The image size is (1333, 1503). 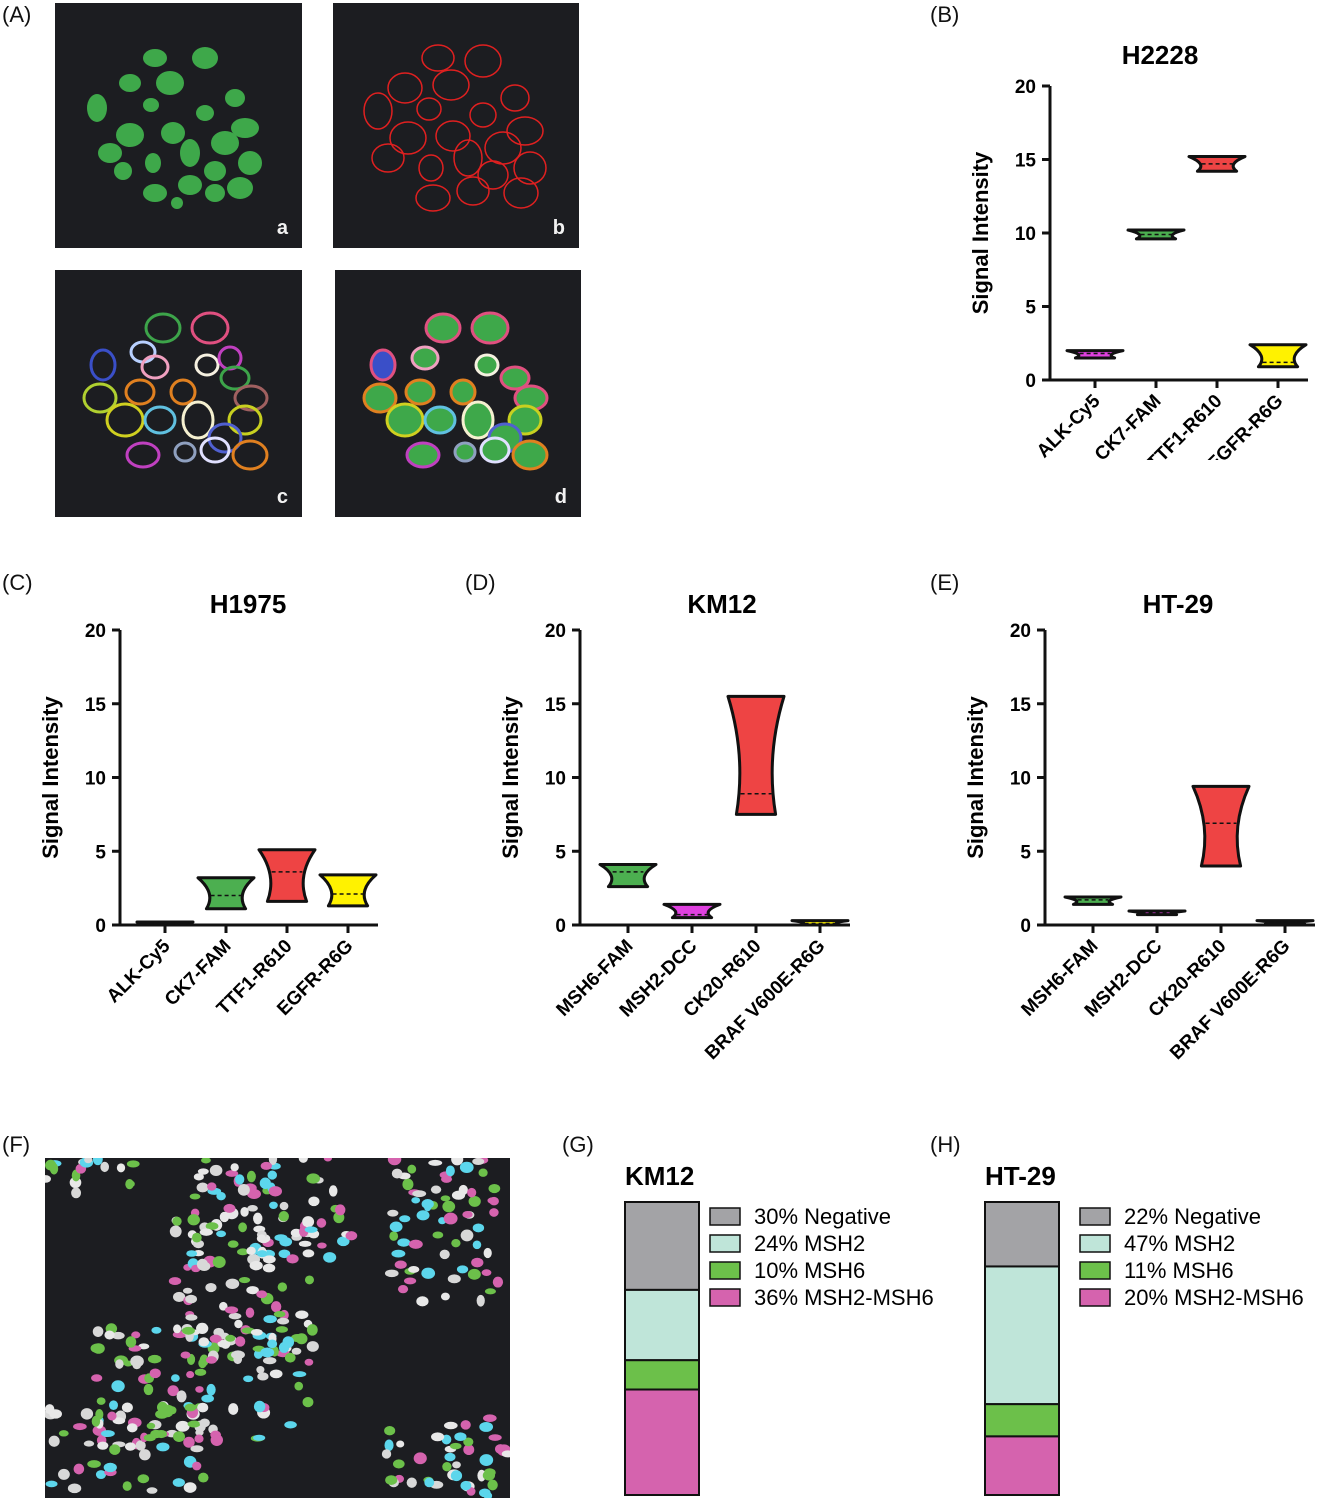 What do you see at coordinates (1230, 1000) in the screenshot?
I see `x-tick-label: BRAF V600E-R6G` at bounding box center [1230, 1000].